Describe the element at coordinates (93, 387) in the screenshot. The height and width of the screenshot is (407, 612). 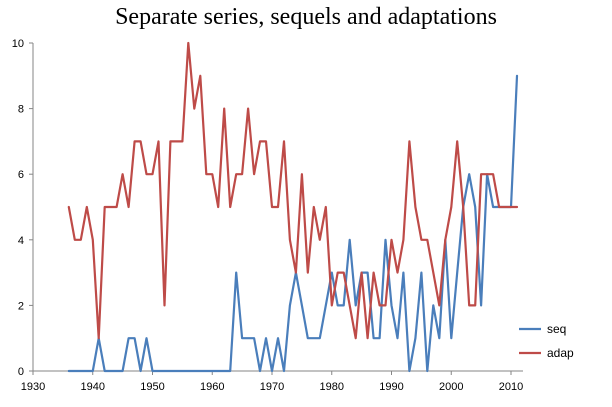
I see `x-tick-label: 1940` at that location.